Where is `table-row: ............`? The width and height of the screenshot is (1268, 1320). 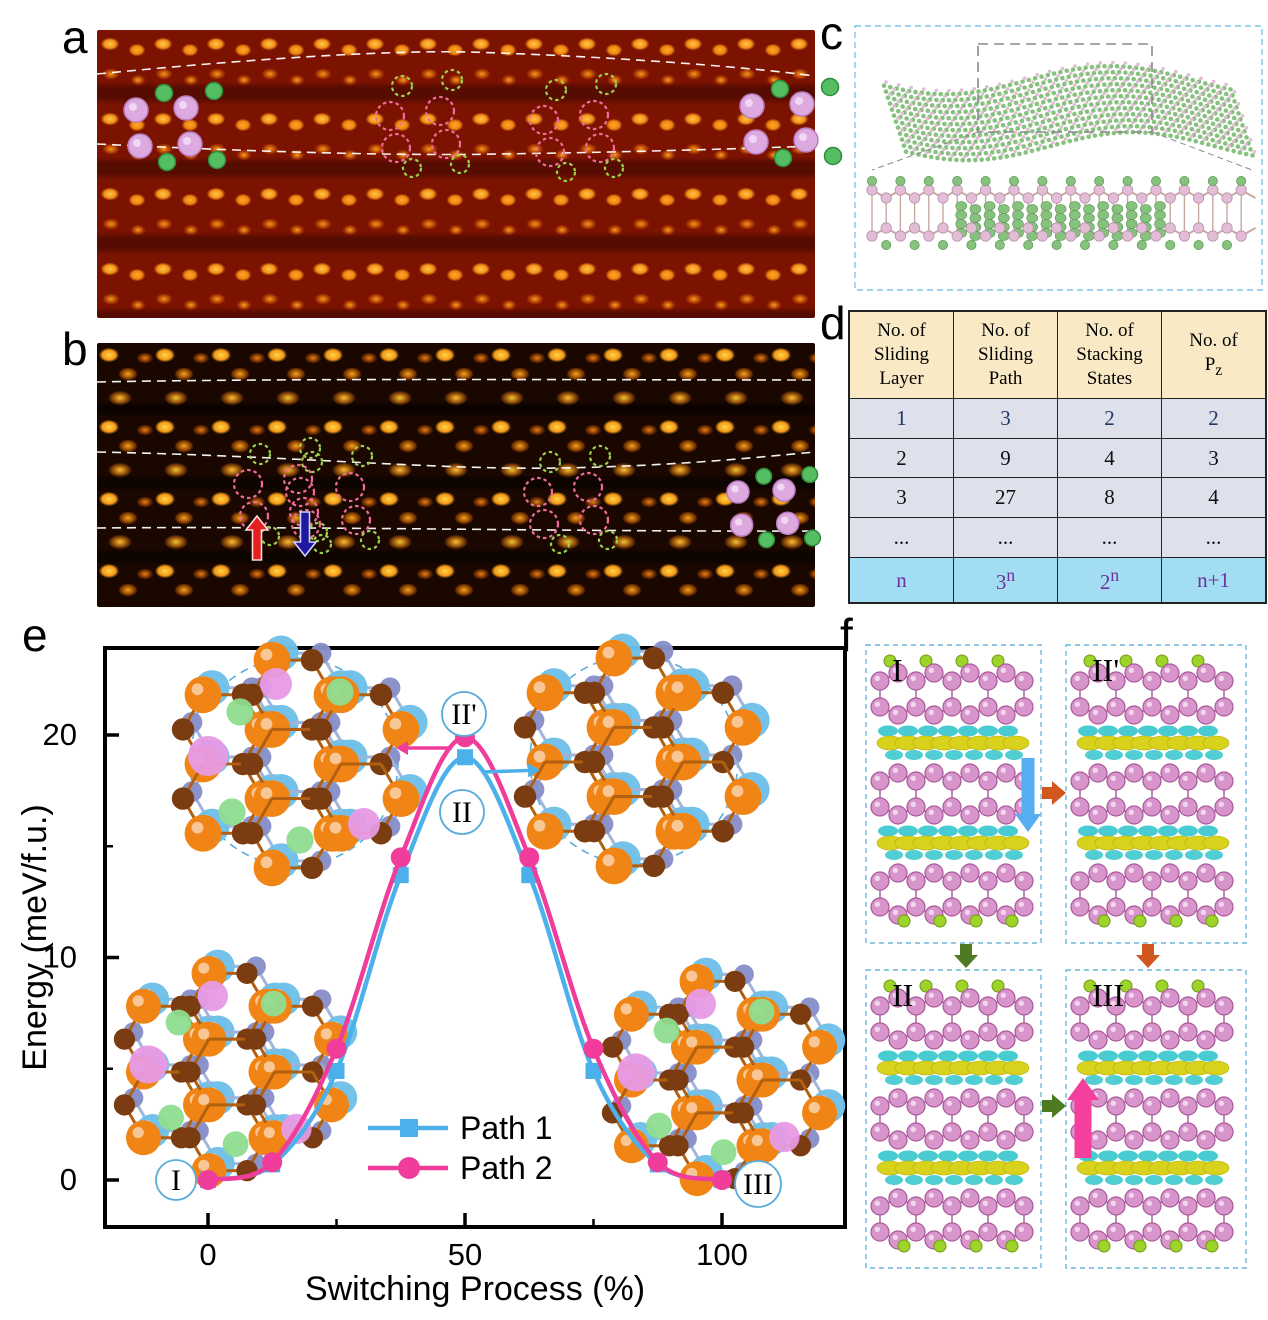 table-row: ............ is located at coordinates (1057, 537).